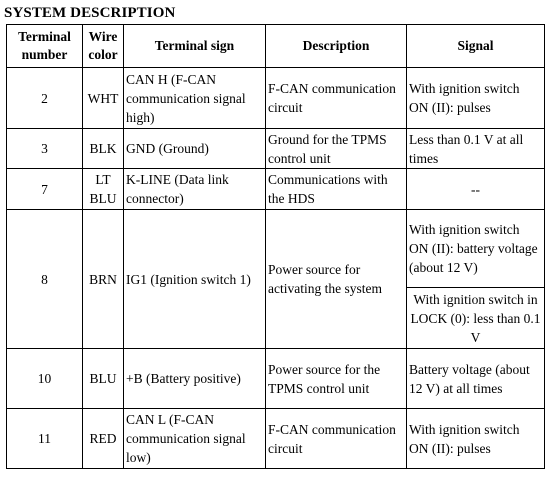 The image size is (552, 480). I want to click on terminal-sign-cell: CAN H (F-CAN communication signal high), so click(194, 98).